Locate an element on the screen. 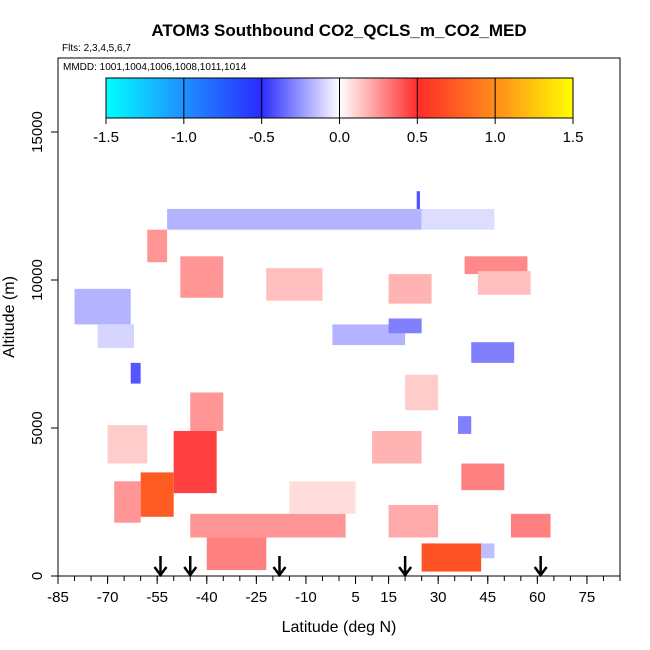  colorbar-tick-label: -0.5 is located at coordinates (262, 137).